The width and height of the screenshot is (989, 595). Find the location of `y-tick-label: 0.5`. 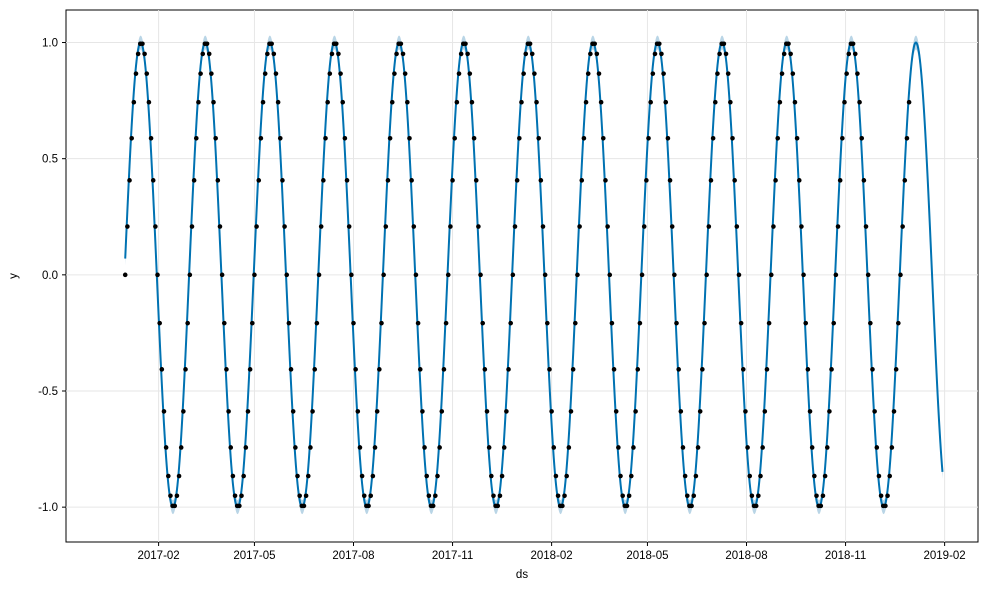

y-tick-label: 0.5 is located at coordinates (50, 160).